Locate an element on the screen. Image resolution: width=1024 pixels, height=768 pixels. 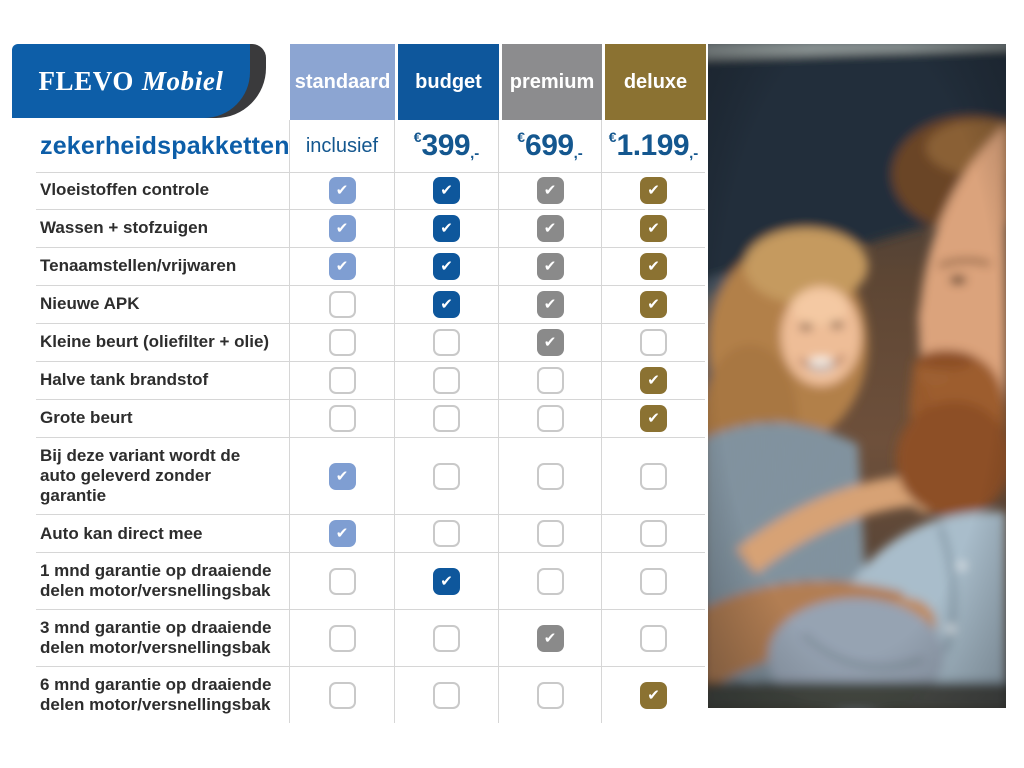
column-header-deluxe: deluxe is located at coordinates (654, 82).